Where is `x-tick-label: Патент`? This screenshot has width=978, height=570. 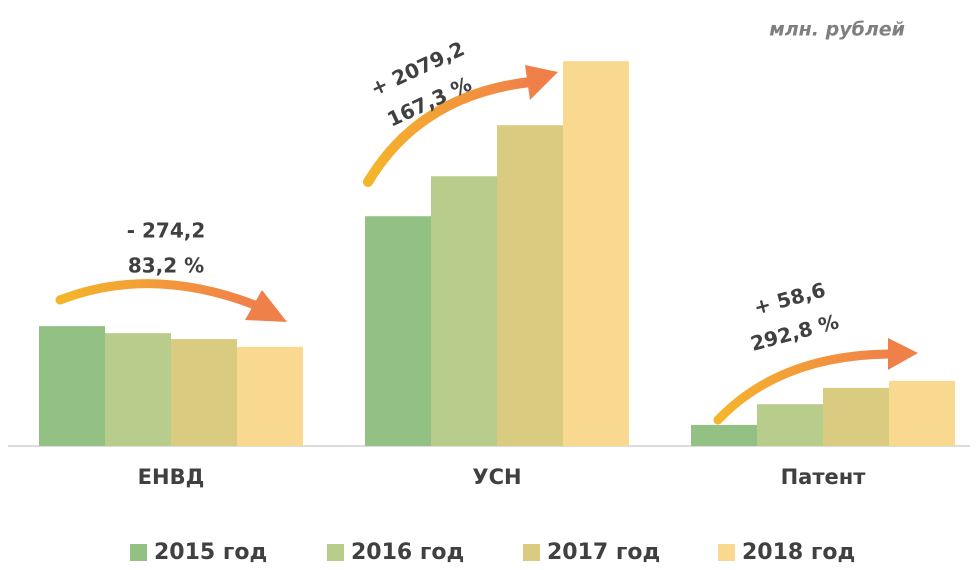 x-tick-label: Патент is located at coordinates (824, 477).